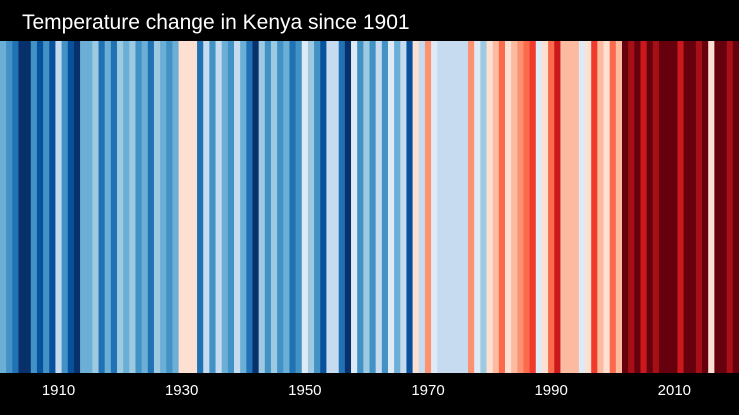  I want to click on stripe-1934, so click(206, 207).